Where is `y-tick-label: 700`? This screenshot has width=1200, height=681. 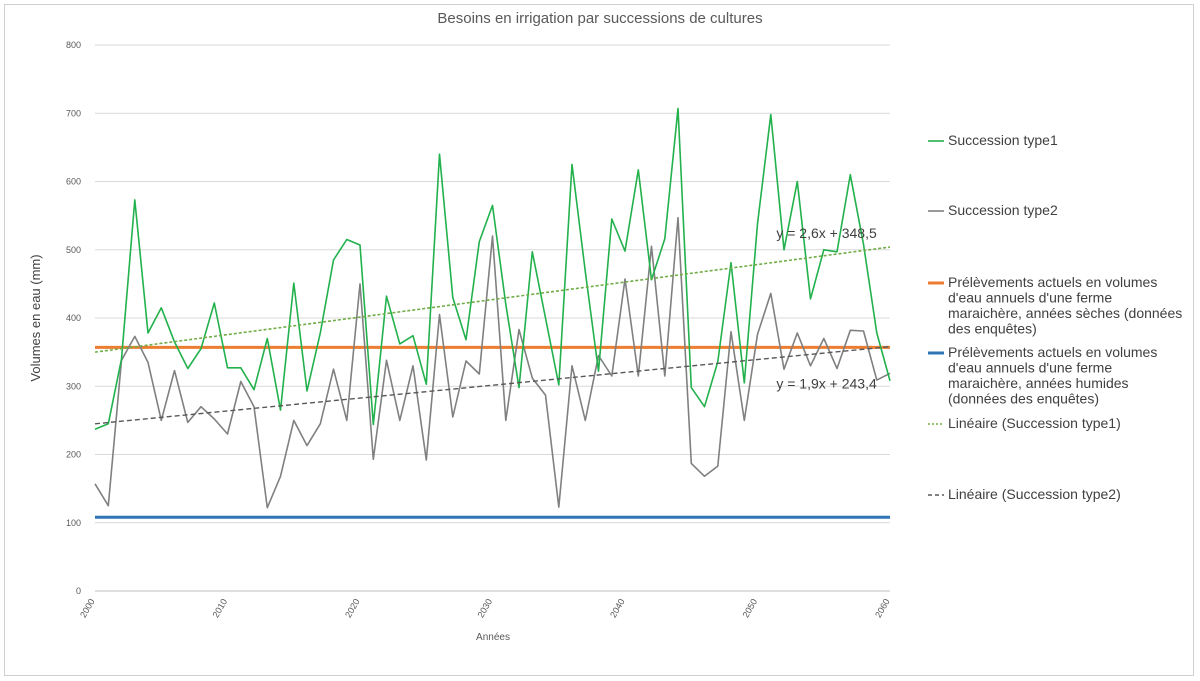 y-tick-label: 700 is located at coordinates (73, 113).